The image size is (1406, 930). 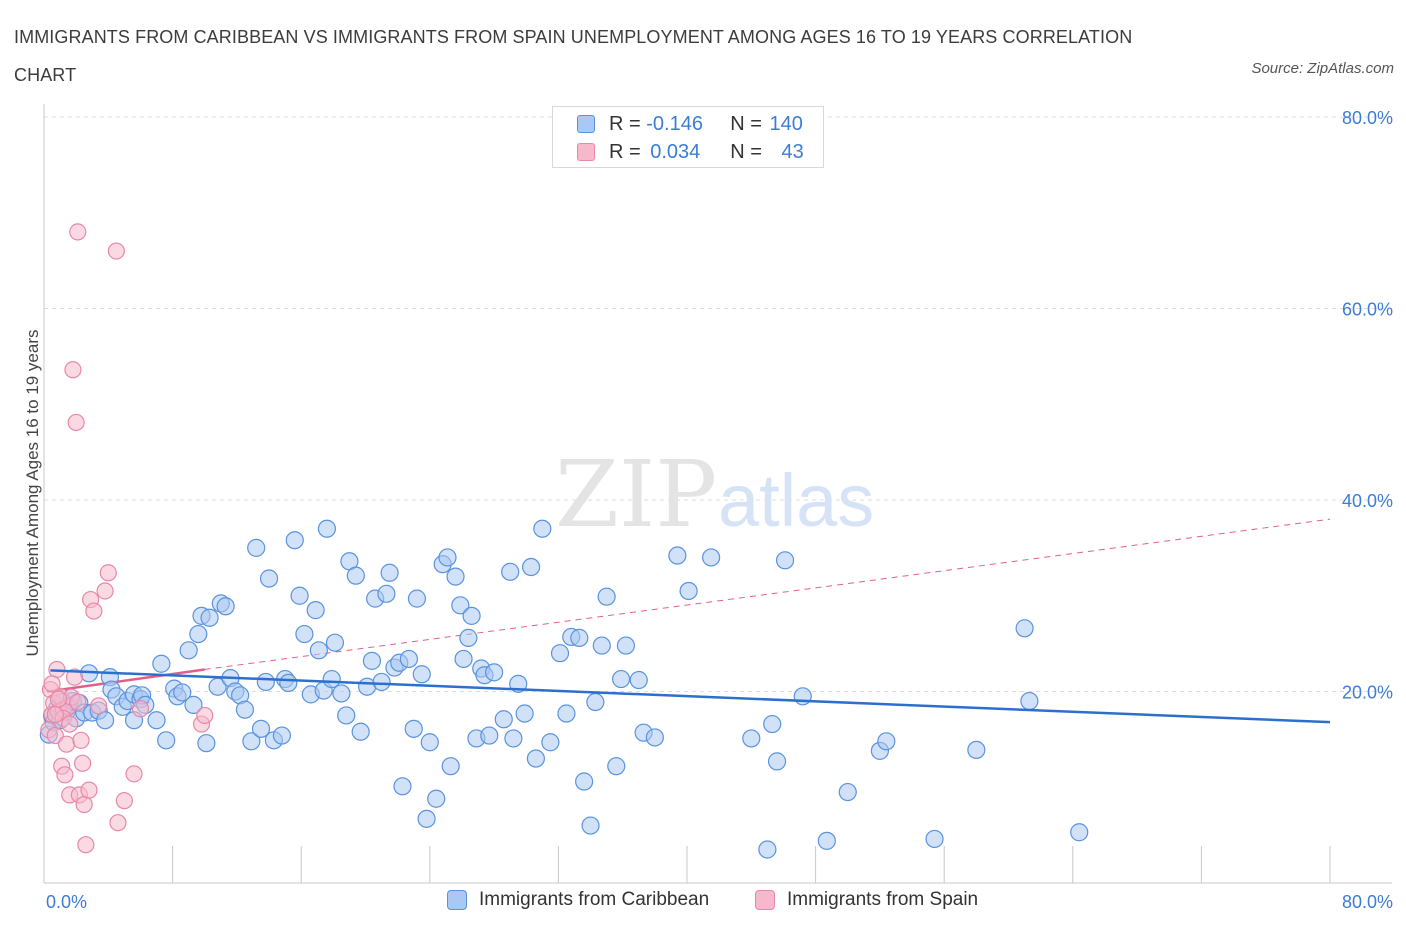 What do you see at coordinates (792, 151) in the screenshot?
I see `legend-n-value: 43` at bounding box center [792, 151].